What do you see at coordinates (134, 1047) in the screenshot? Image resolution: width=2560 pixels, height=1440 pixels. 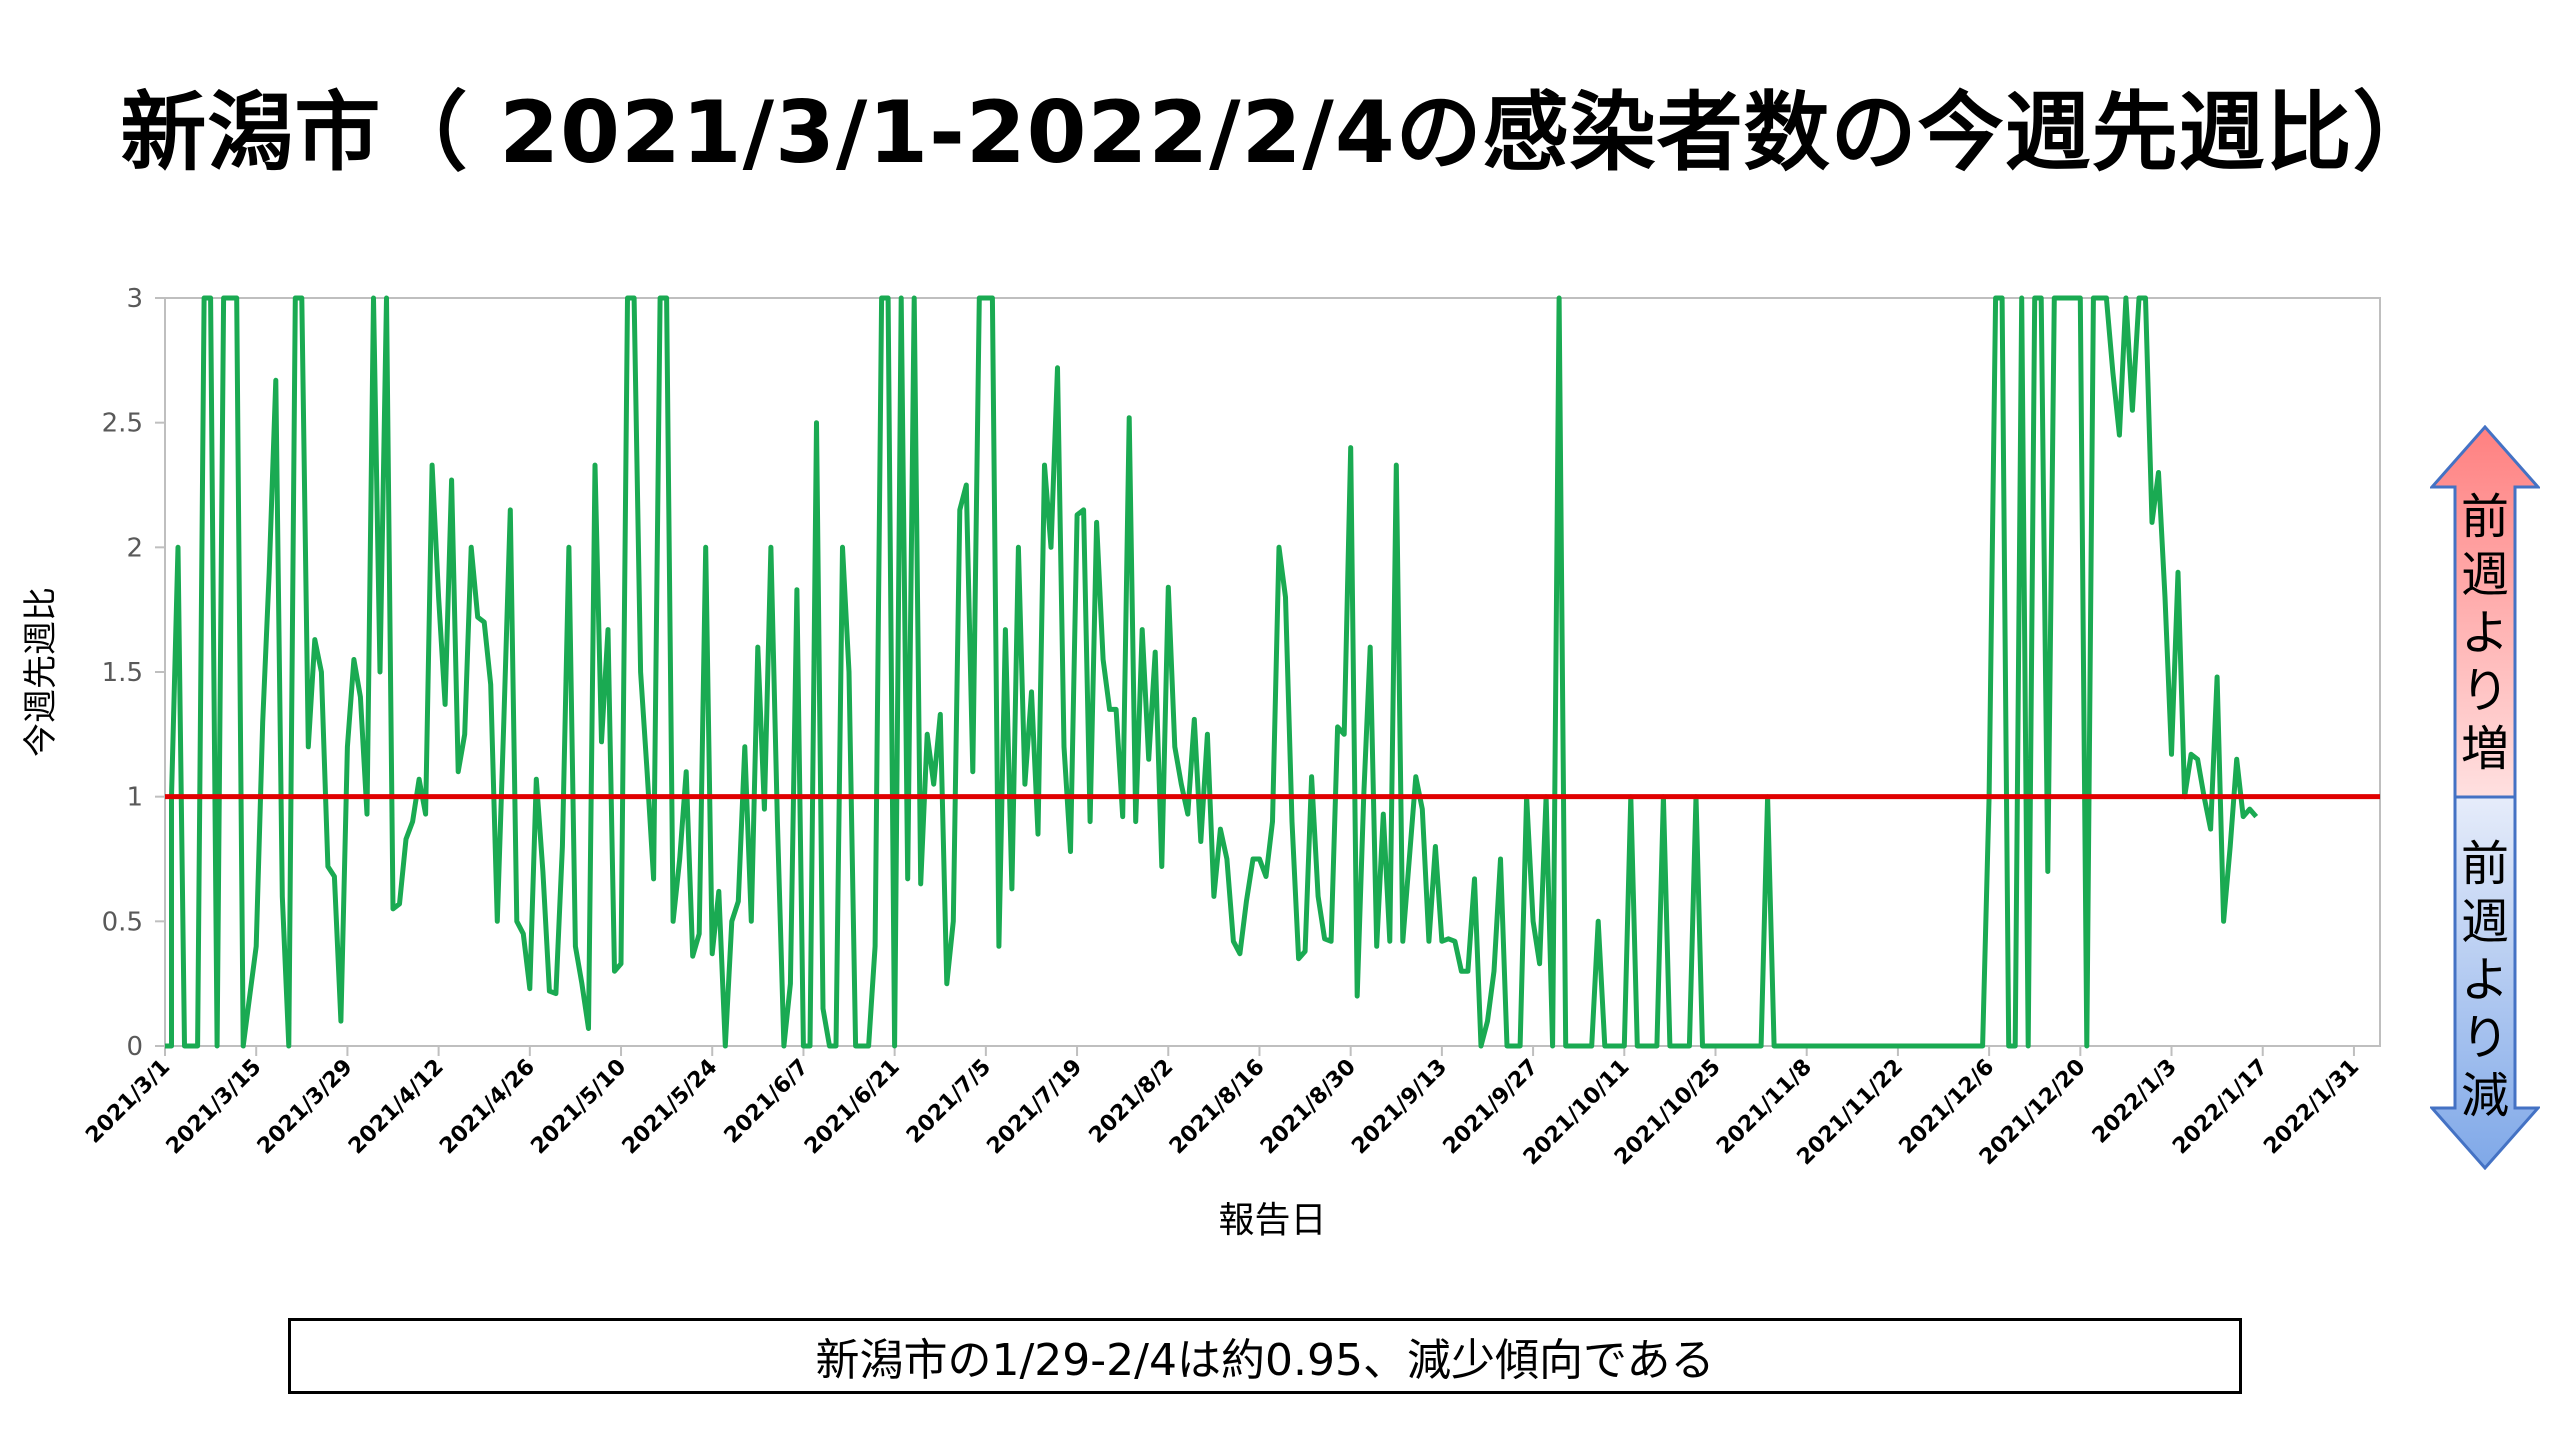 I see `y-tick-label: 0` at bounding box center [134, 1047].